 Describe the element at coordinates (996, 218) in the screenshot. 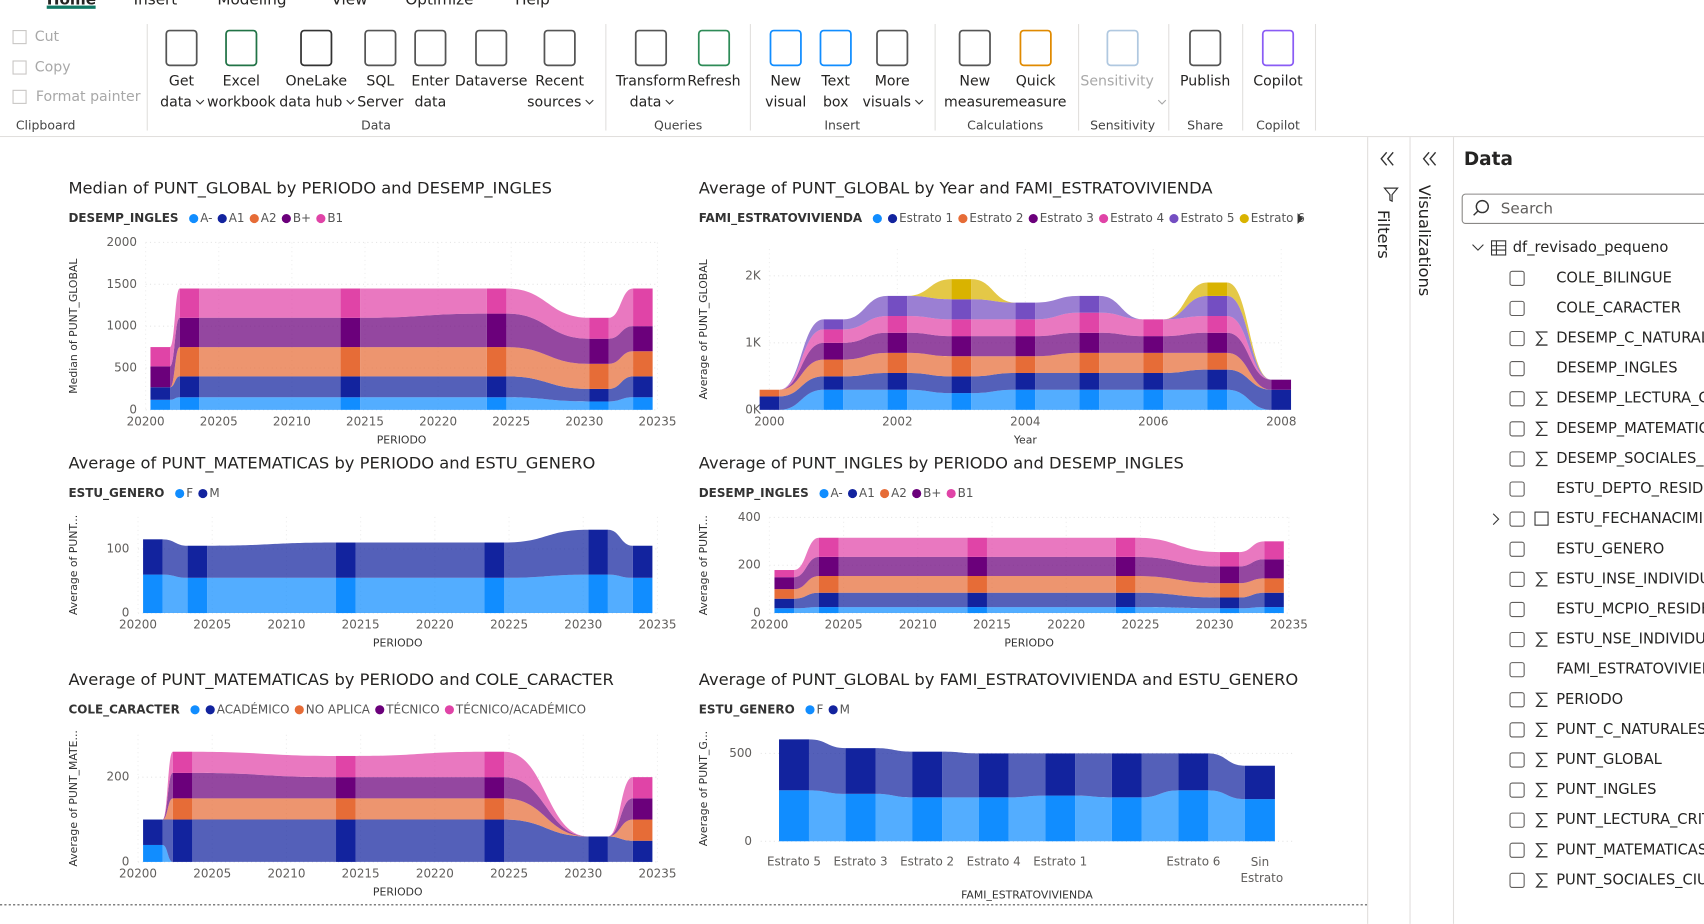

I see `legend-item: Estrato 2` at that location.